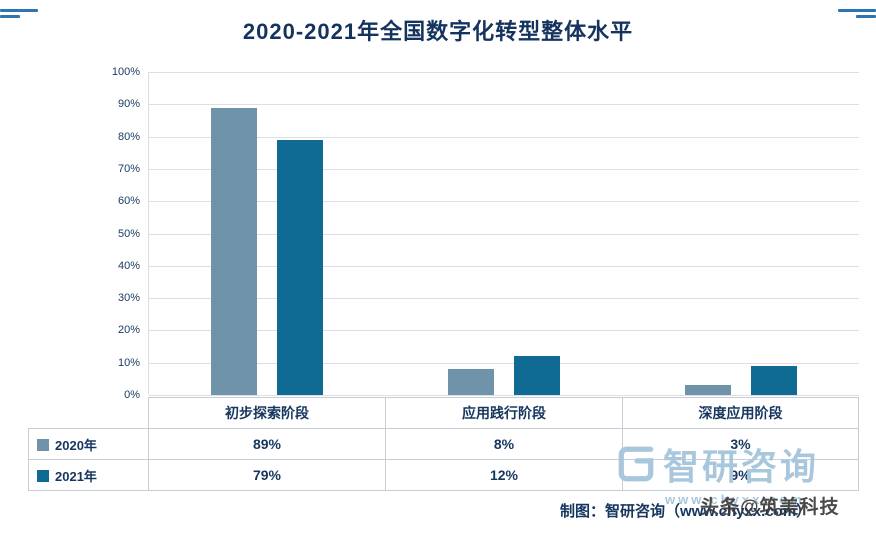 The image size is (876, 536). I want to click on watermark-fragment-top-left, so click(19, 10).